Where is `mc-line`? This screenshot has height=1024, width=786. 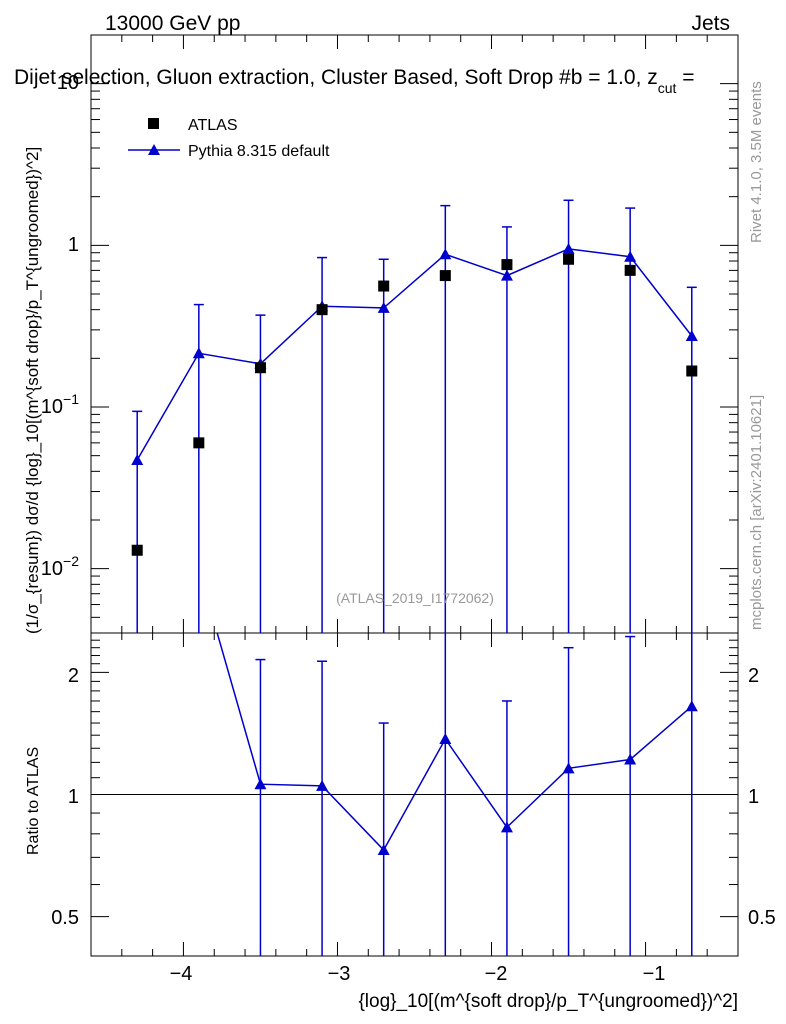 mc-line is located at coordinates (414, 354).